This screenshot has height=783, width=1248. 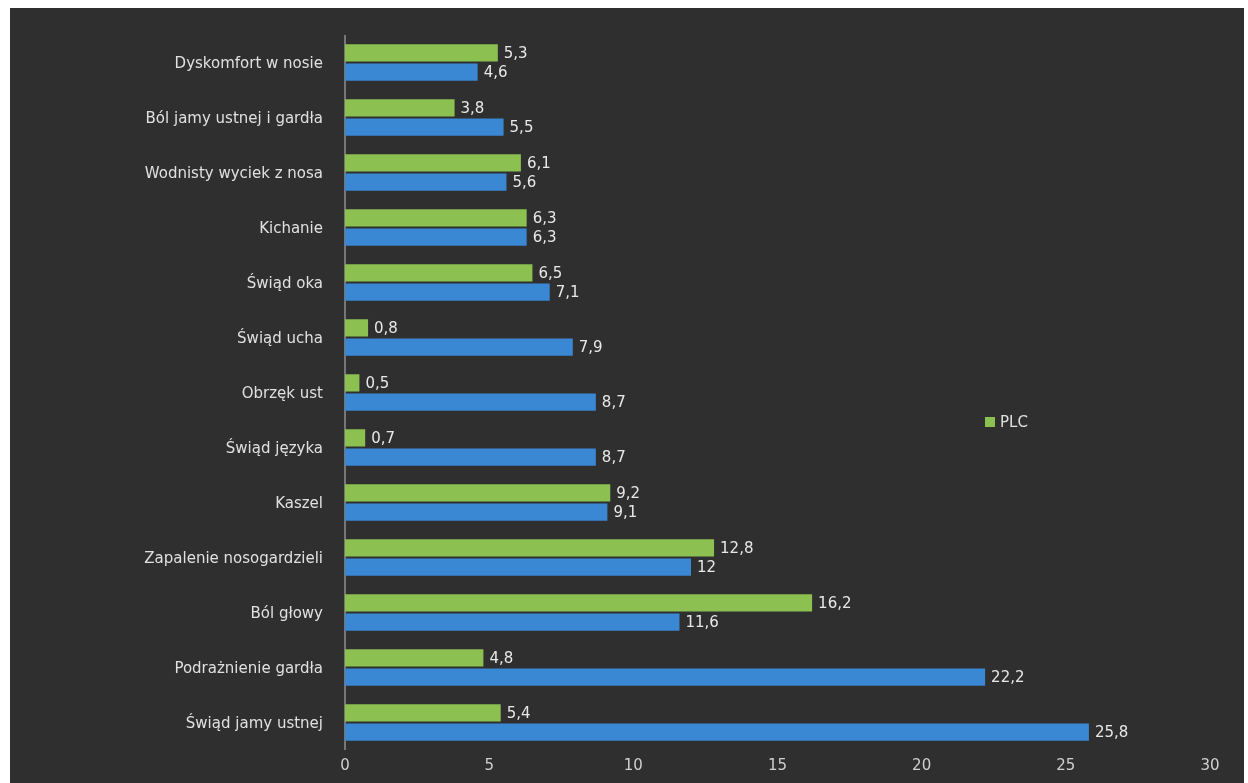 What do you see at coordinates (472, 108) in the screenshot?
I see `data-label: 3,8` at bounding box center [472, 108].